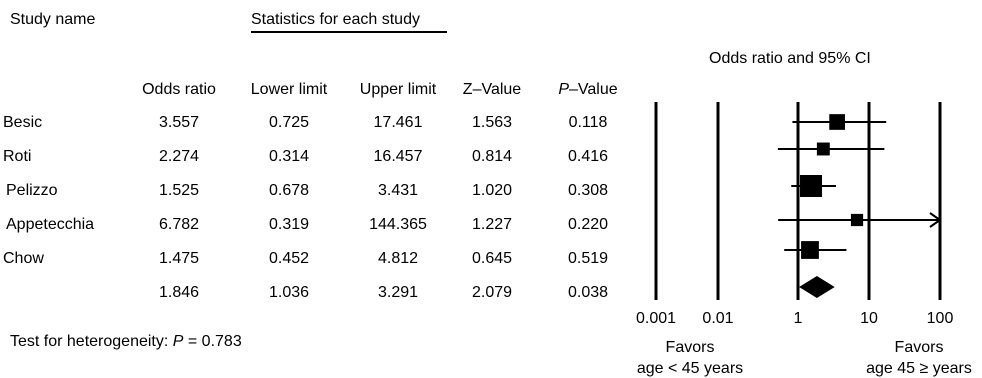 The width and height of the screenshot is (982, 378). I want to click on upper-limit-cell: 4.812, so click(398, 258).